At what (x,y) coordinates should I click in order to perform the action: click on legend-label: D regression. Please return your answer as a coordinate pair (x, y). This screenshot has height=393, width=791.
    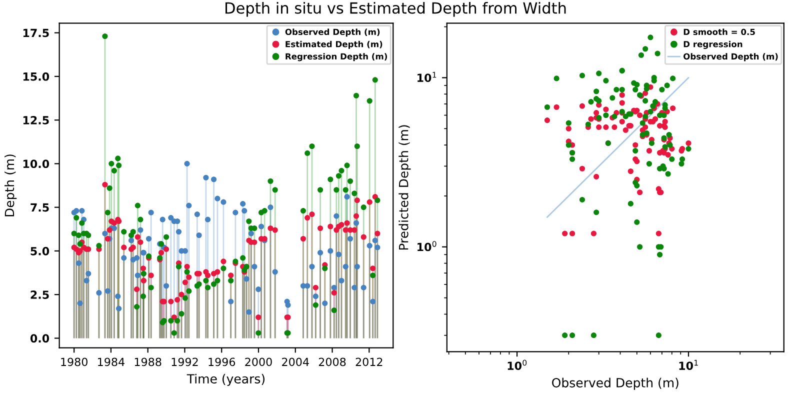
    Looking at the image, I should click on (713, 44).